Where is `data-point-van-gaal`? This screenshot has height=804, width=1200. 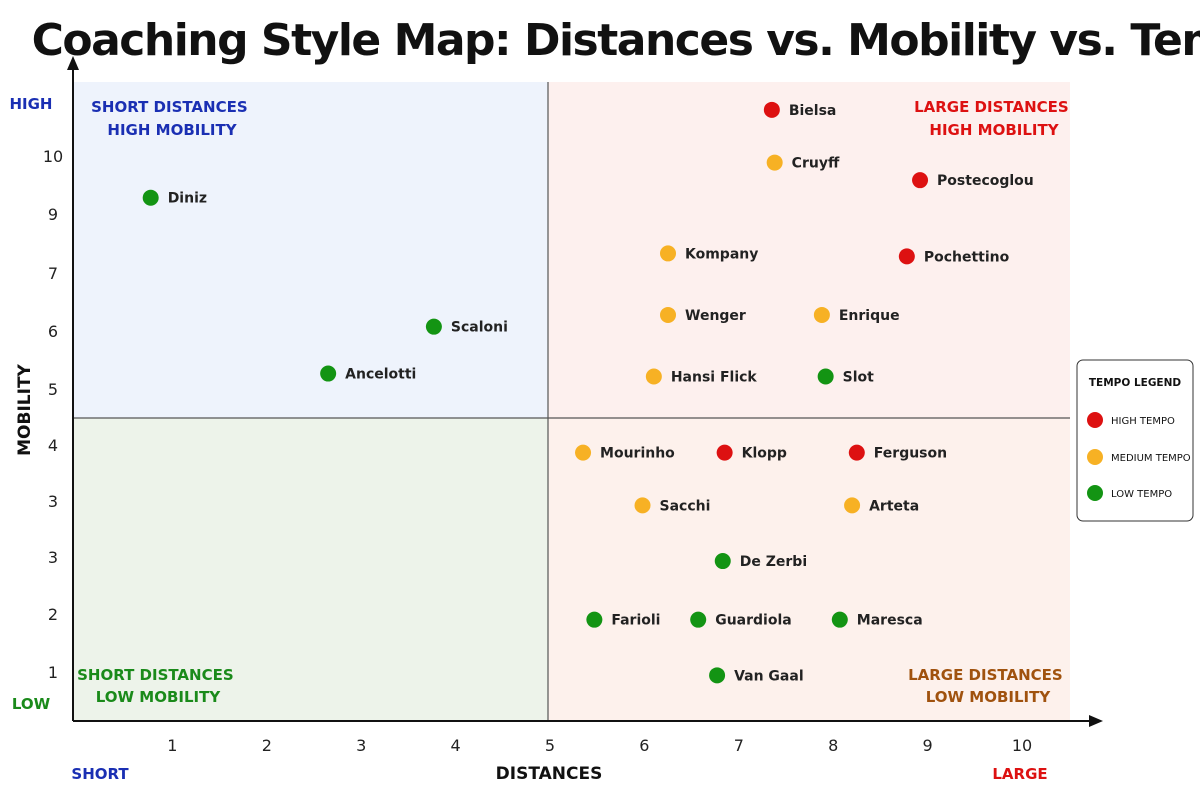
data-point-van-gaal is located at coordinates (717, 675).